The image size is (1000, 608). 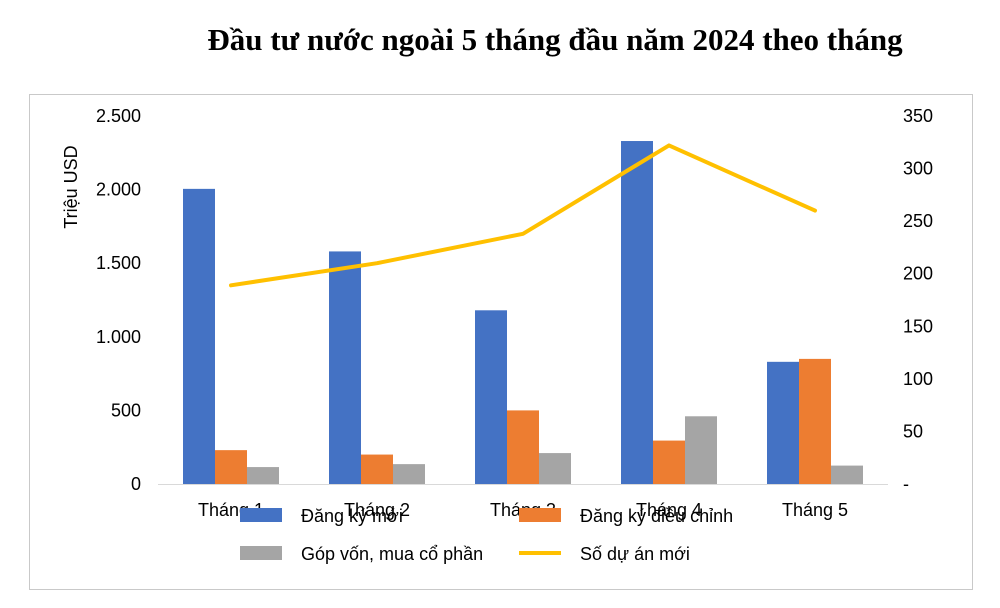 I want to click on y2-tick-label: 350, so click(x=918, y=116).